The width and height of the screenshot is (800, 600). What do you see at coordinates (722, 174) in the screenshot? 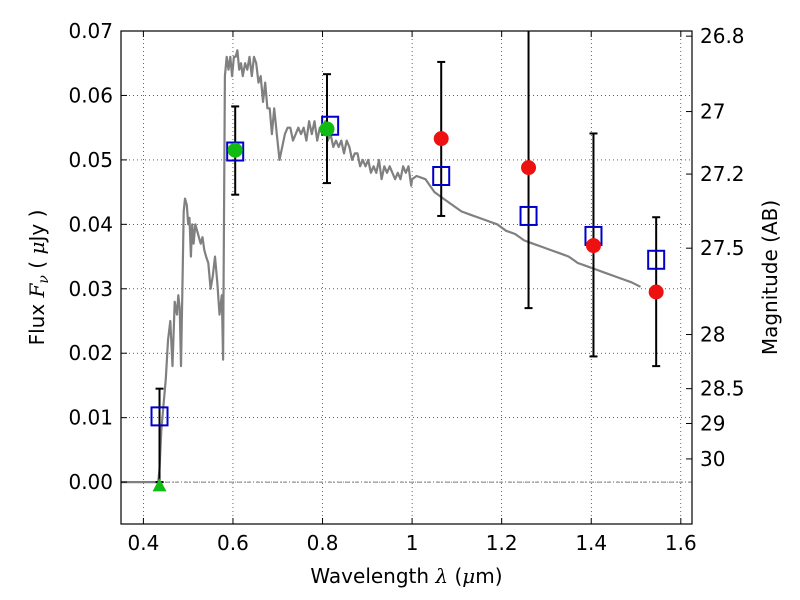
I see `y2-tick-label: 27.2` at bounding box center [722, 174].